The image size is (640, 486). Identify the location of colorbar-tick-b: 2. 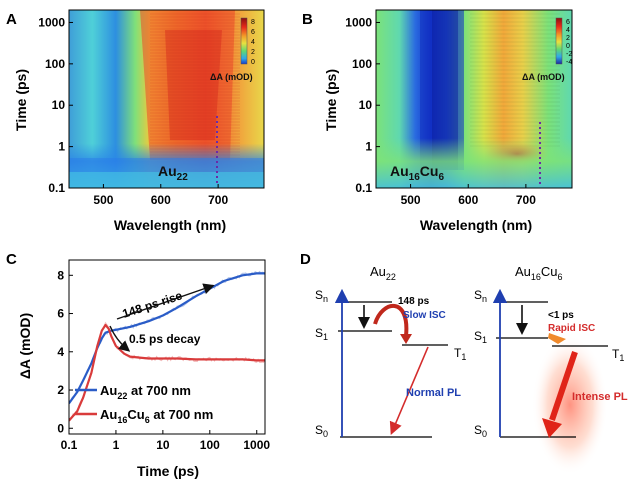
(568, 38).